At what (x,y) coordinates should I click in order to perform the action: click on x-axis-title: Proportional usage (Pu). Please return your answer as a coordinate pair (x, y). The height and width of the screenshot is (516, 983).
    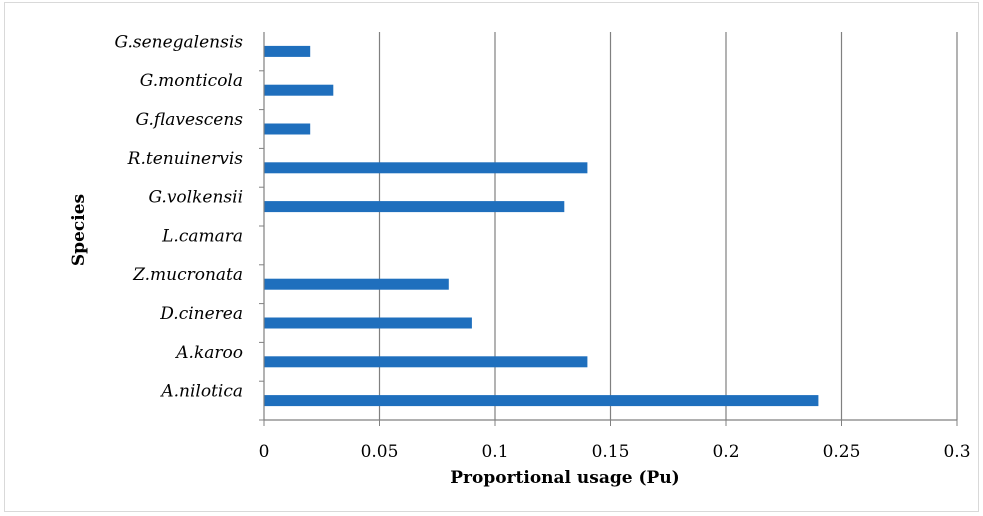
    Looking at the image, I should click on (564, 478).